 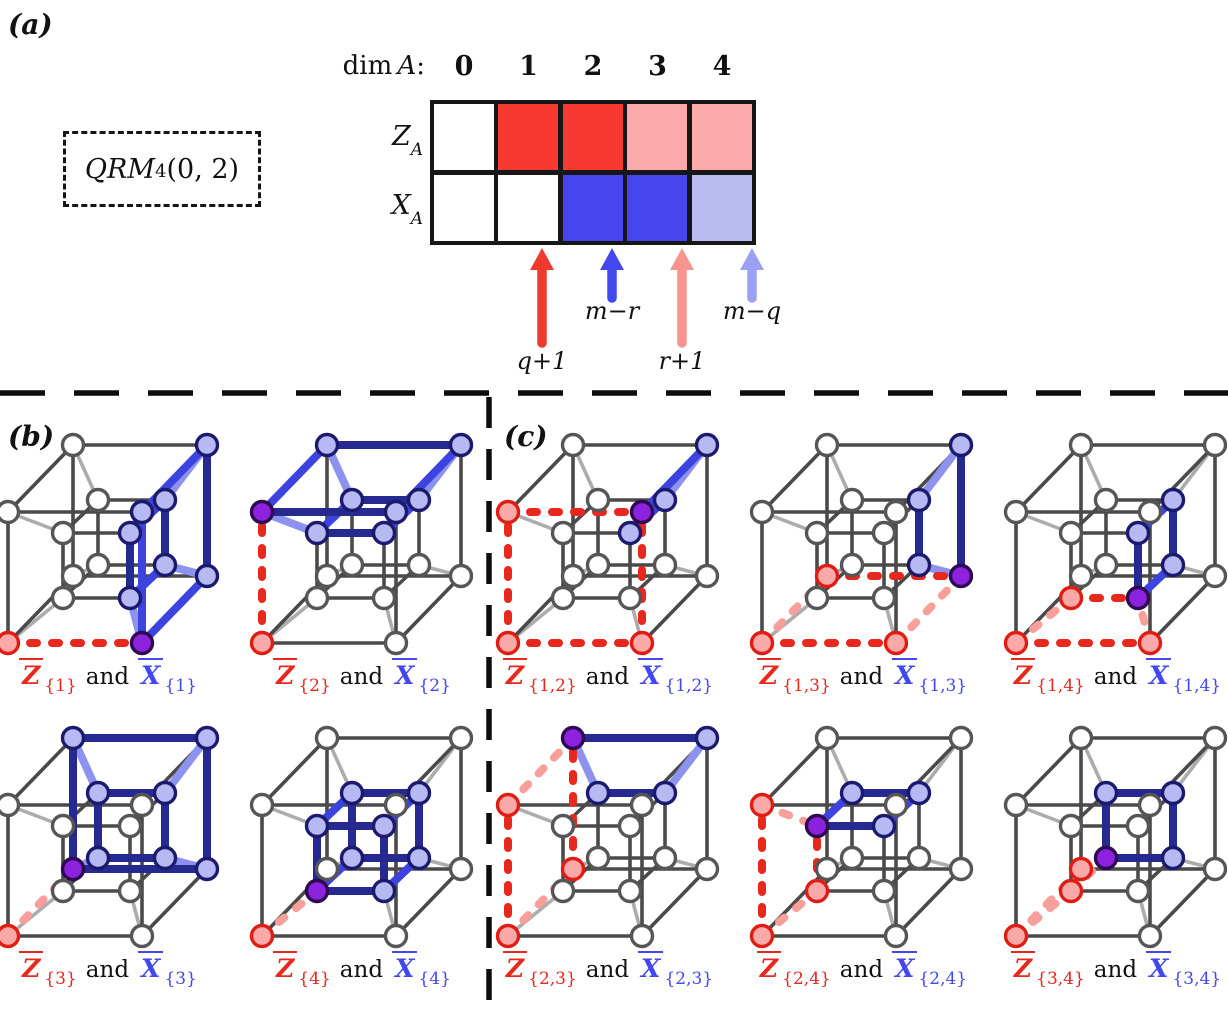 What do you see at coordinates (162, 169) in the screenshot?
I see `qrm-code-box: QRM 4 (0, 2)` at bounding box center [162, 169].